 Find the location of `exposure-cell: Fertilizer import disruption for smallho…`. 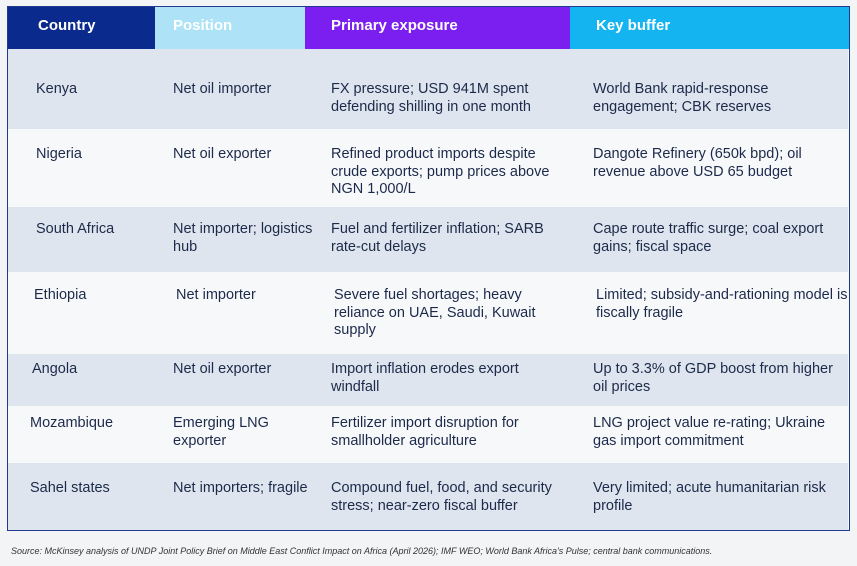

exposure-cell: Fertilizer import disruption for smallho… is located at coordinates (425, 432).